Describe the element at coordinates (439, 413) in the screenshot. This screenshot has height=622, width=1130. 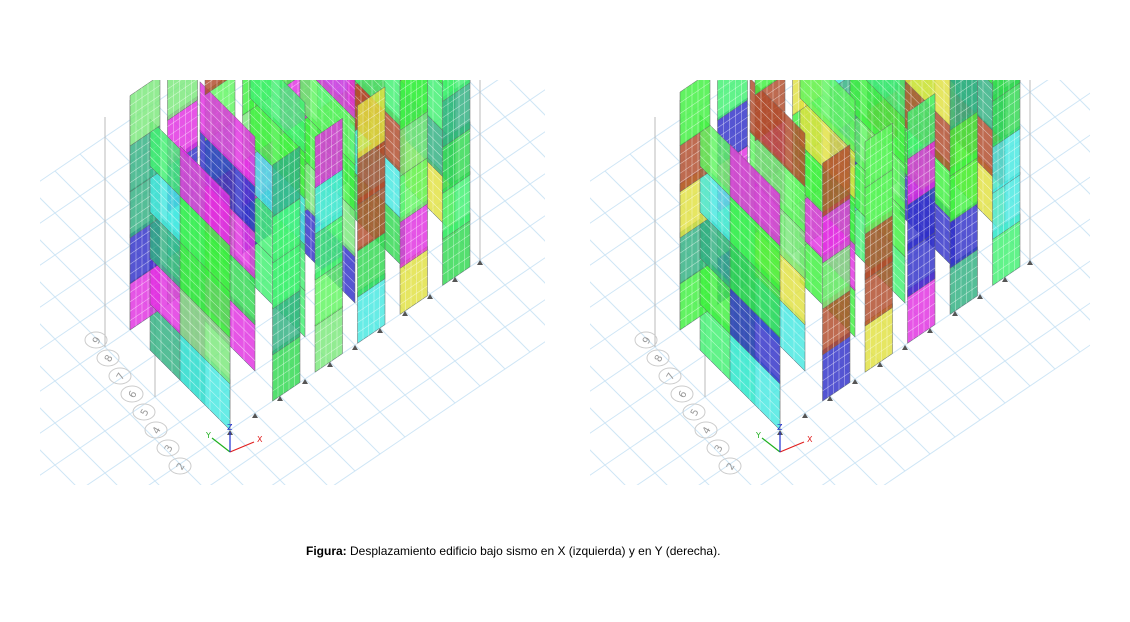
I see `floor-grid-line` at that location.